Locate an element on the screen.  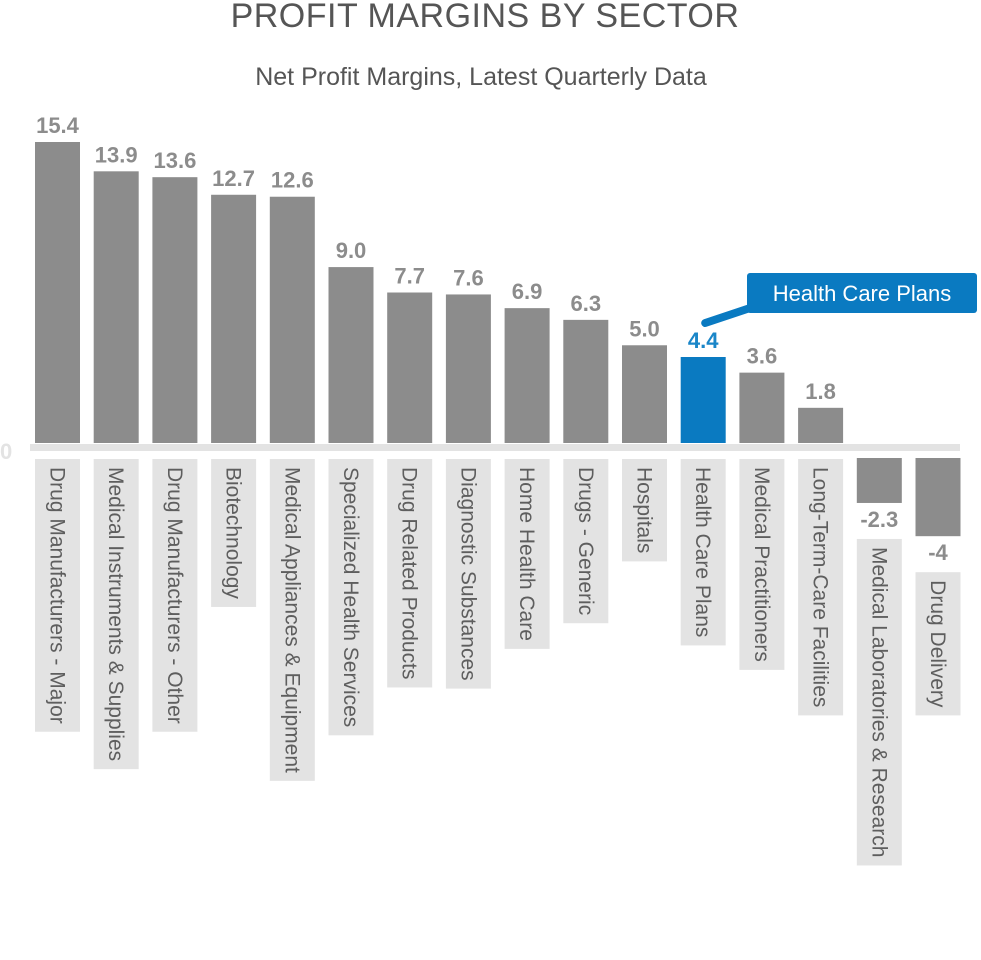
category-box-hospitals is located at coordinates (644, 510).